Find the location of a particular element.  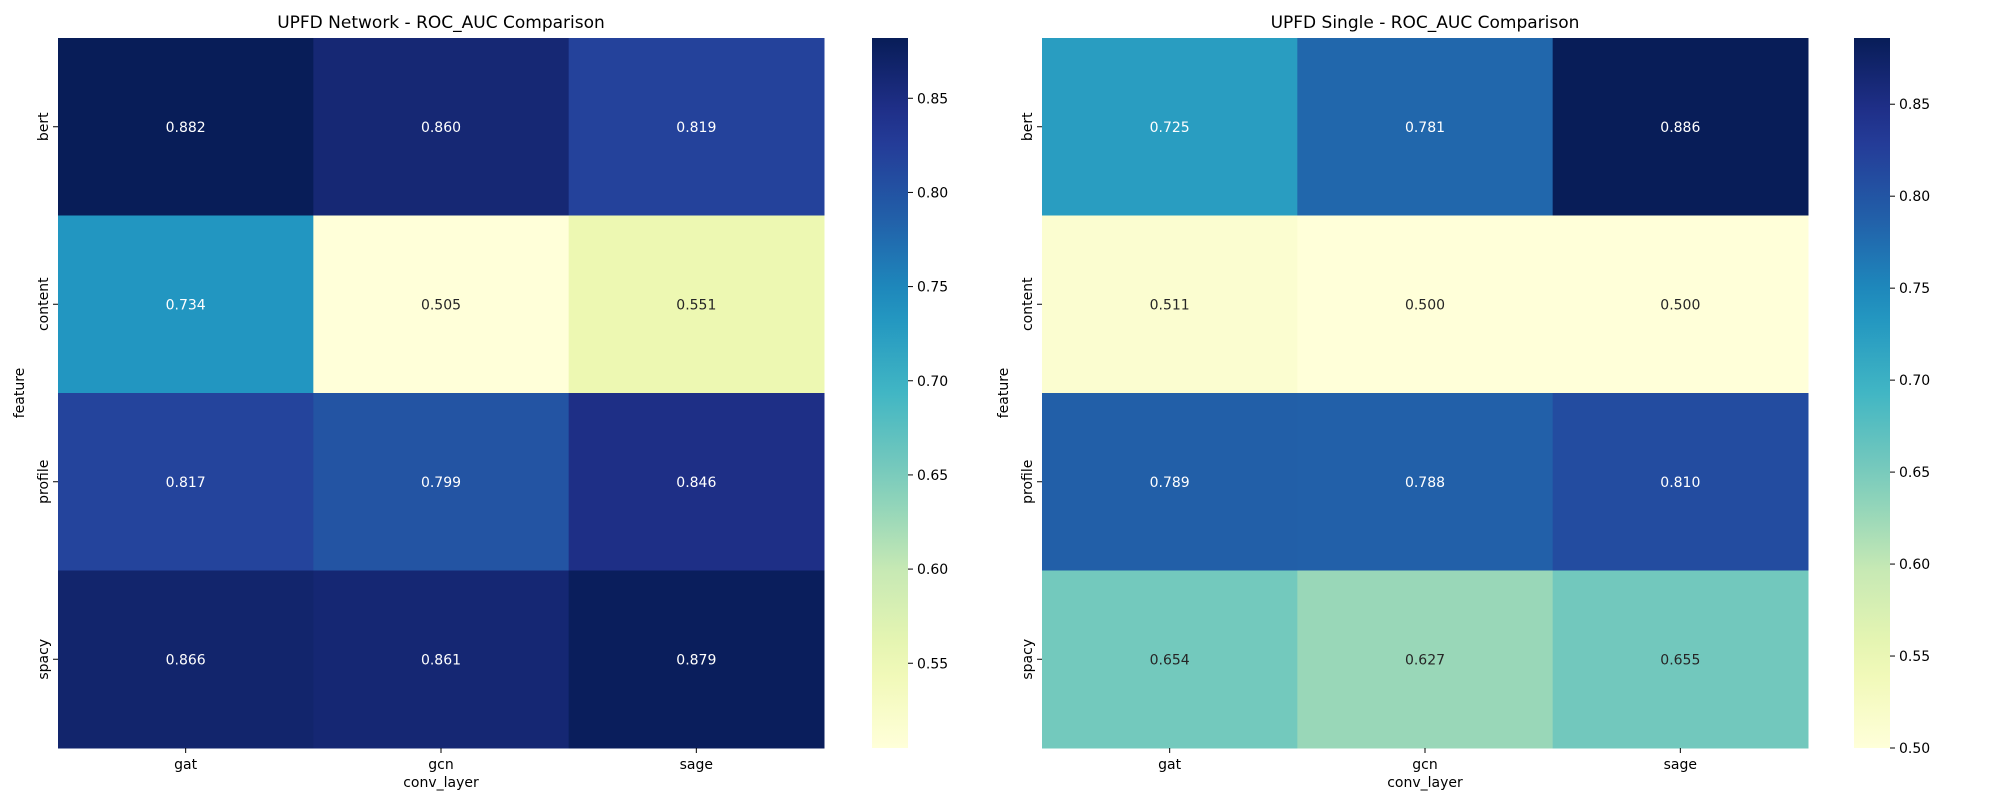

cell-annotation: 0.861 is located at coordinates (441, 660).